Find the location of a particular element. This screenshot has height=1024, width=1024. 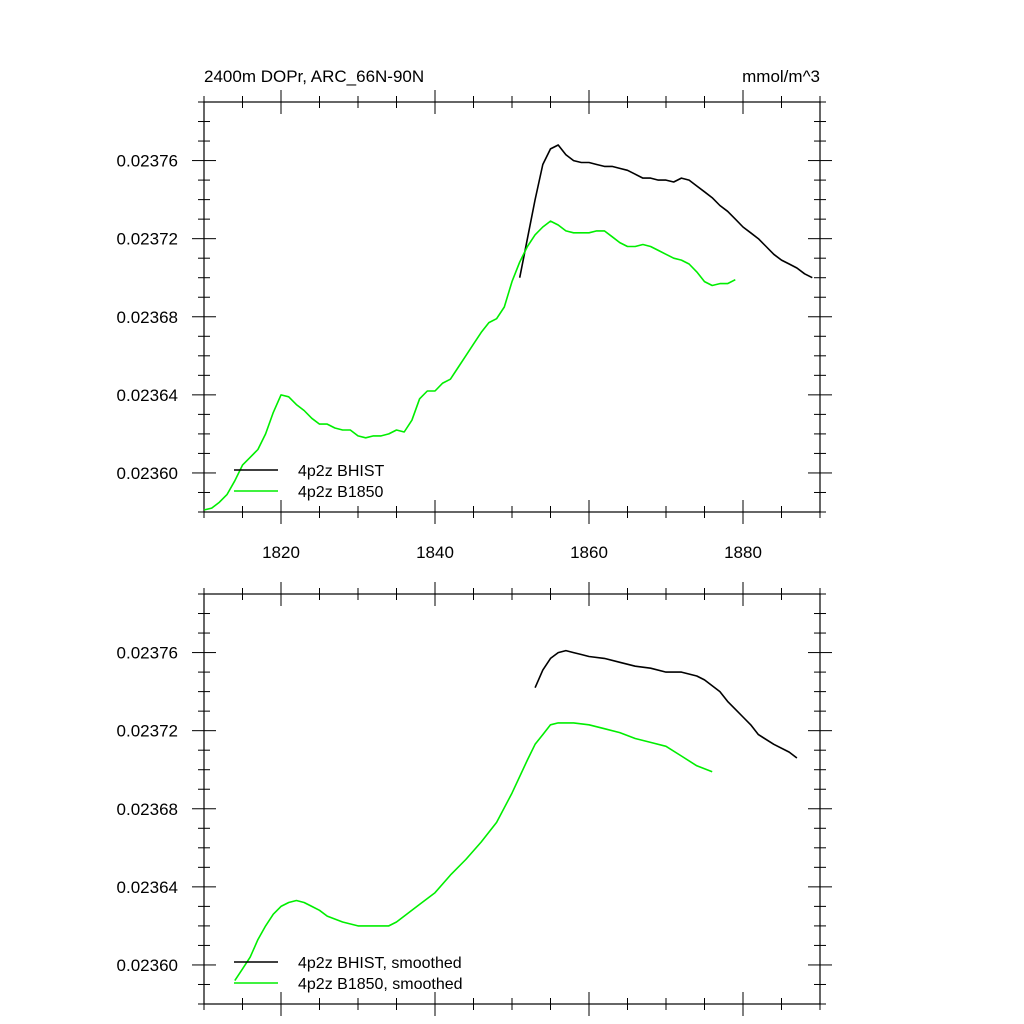

x-tick-label: 1860 is located at coordinates (589, 552).